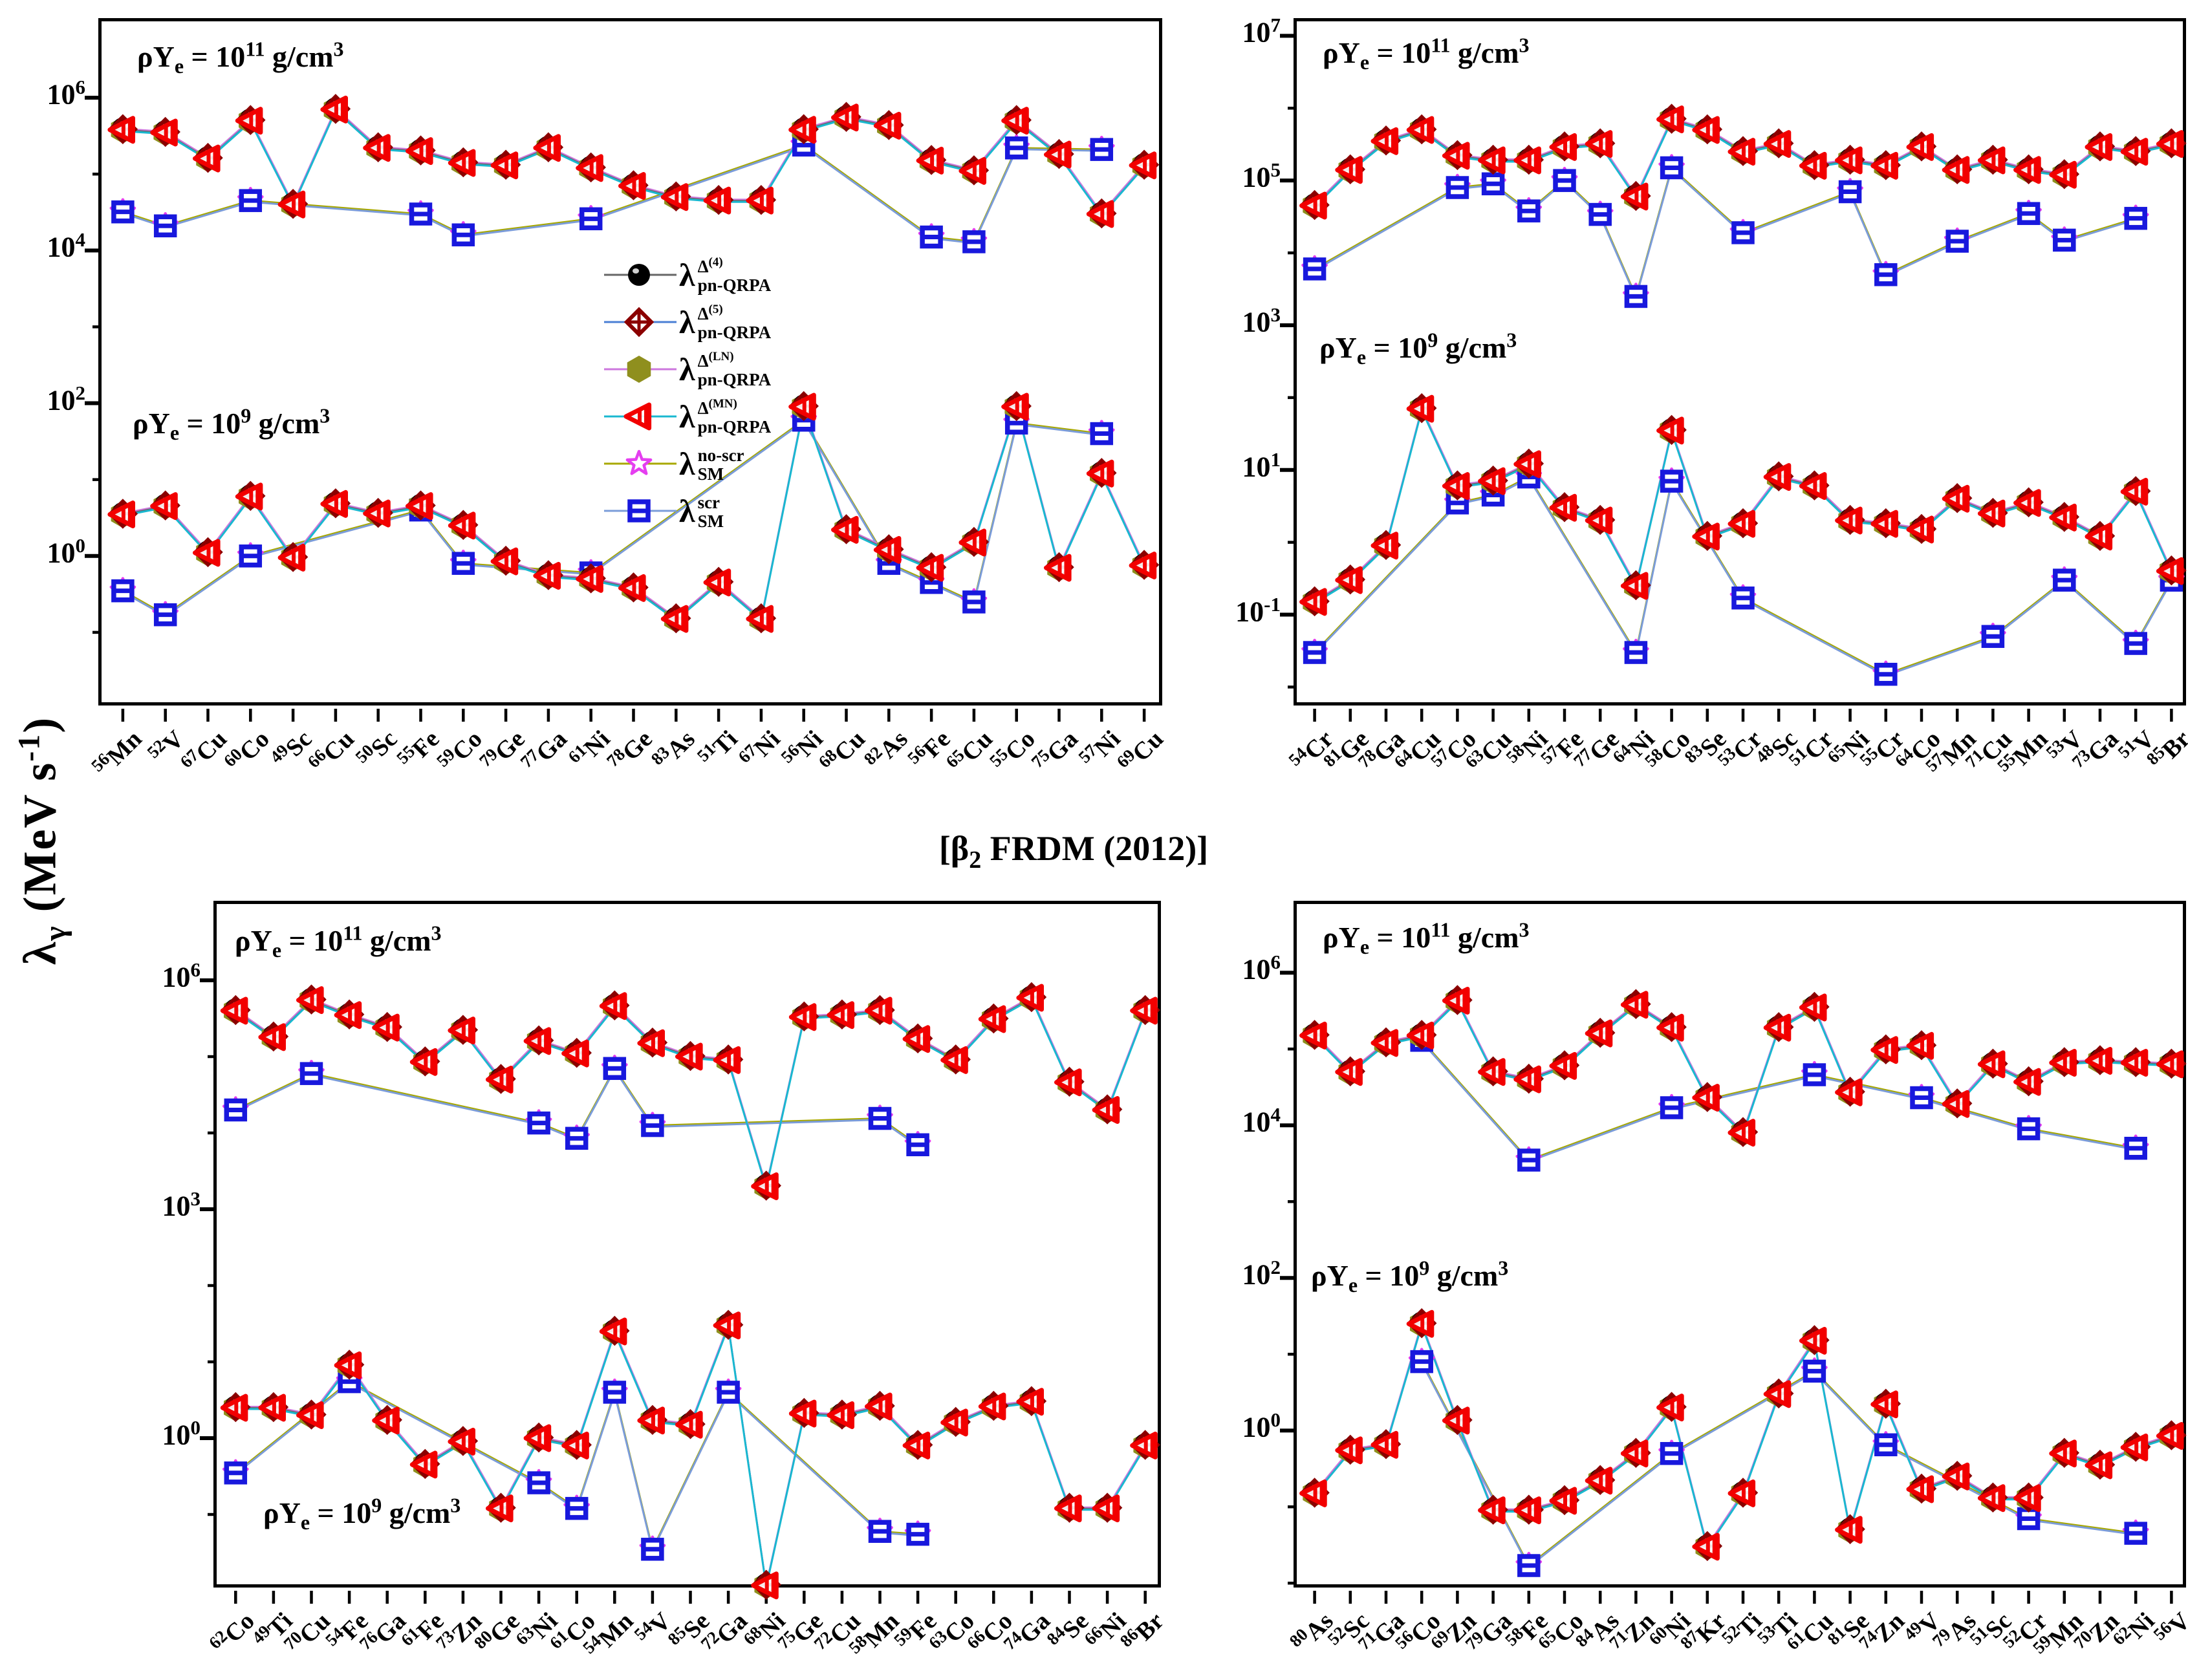 This screenshot has width=2188, height=1680. What do you see at coordinates (725, 322) in the screenshot?
I see `legend-label: λ Δ(5) pn-QRPA` at bounding box center [725, 322].